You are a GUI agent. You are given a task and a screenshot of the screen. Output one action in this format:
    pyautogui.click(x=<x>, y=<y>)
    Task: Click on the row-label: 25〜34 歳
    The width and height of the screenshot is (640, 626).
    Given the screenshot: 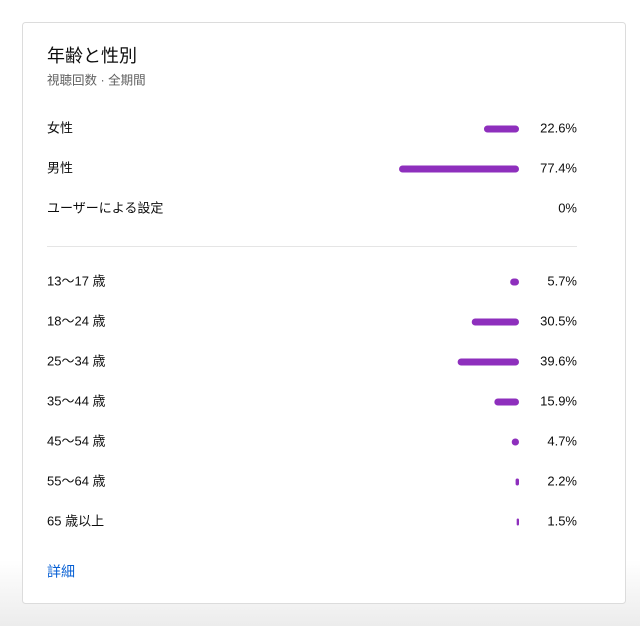 What is the action you would take?
    pyautogui.click(x=76, y=360)
    